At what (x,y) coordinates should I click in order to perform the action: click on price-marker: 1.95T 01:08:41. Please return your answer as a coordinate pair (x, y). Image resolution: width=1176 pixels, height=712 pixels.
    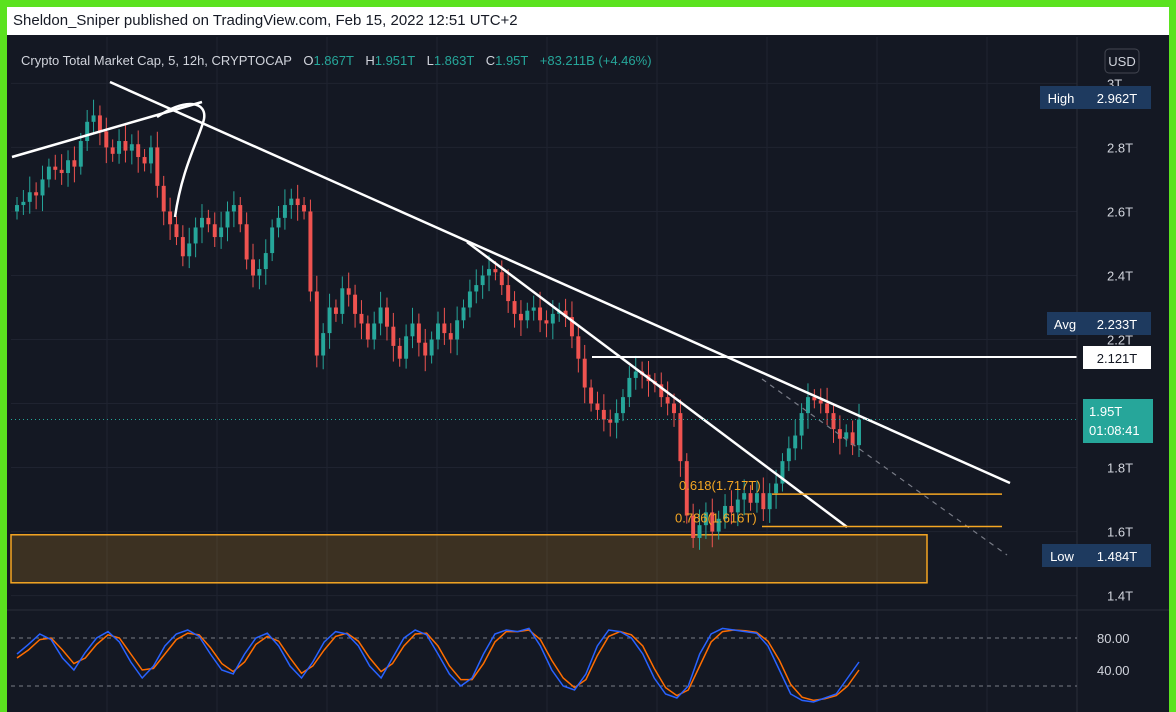
    Looking at the image, I should click on (1118, 421).